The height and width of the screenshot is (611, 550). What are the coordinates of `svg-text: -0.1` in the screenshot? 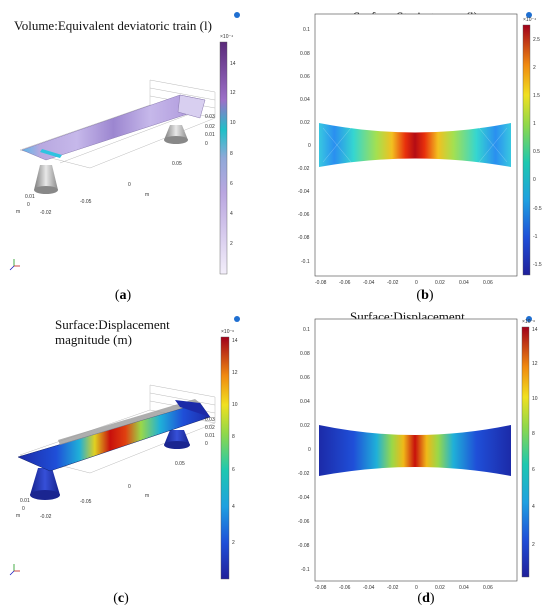 It's located at (305, 262).